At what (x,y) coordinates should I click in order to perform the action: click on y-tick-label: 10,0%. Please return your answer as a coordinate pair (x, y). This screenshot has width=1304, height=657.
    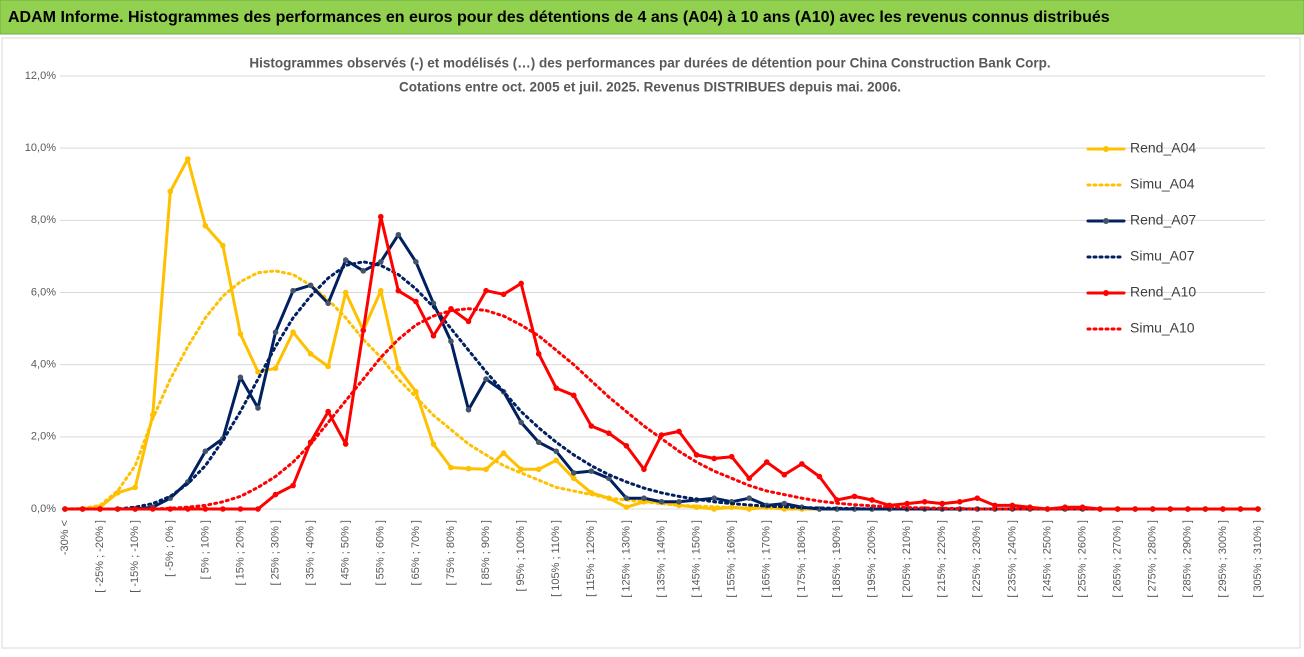
    Looking at the image, I should click on (40, 148).